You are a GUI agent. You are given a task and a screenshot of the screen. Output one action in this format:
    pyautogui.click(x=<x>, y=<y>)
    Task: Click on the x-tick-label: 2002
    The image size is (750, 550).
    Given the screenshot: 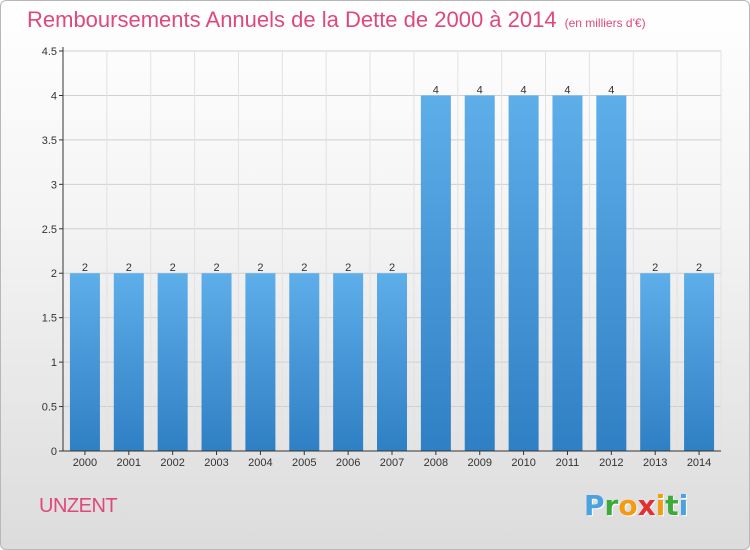 What is the action you would take?
    pyautogui.click(x=172, y=463)
    